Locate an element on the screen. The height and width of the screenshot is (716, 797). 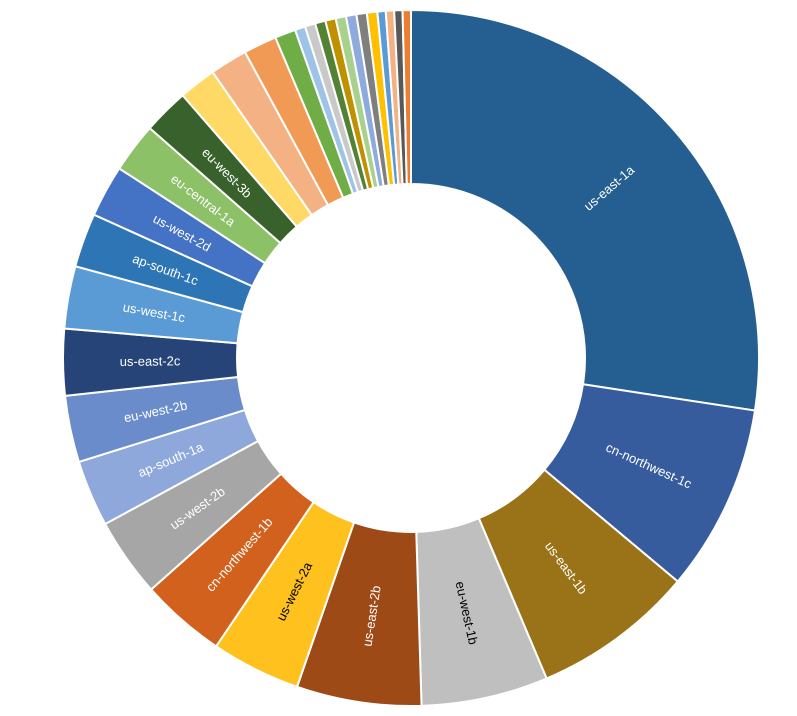
slice-label: us-east-2c is located at coordinates (150, 361).